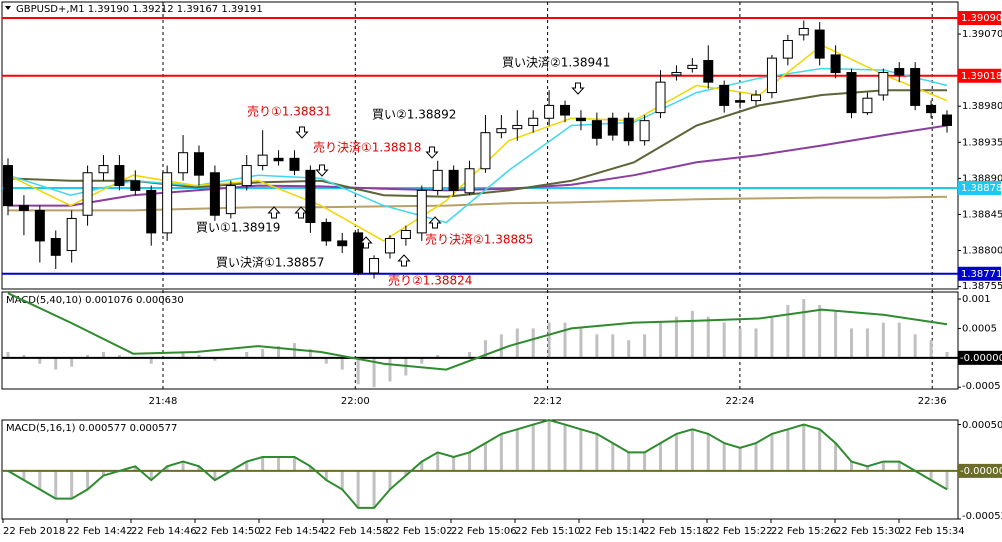 This screenshot has height=542, width=1002. I want to click on indicator-title: MACD(5,40,10) 0.001076 0.000630, so click(95, 300).